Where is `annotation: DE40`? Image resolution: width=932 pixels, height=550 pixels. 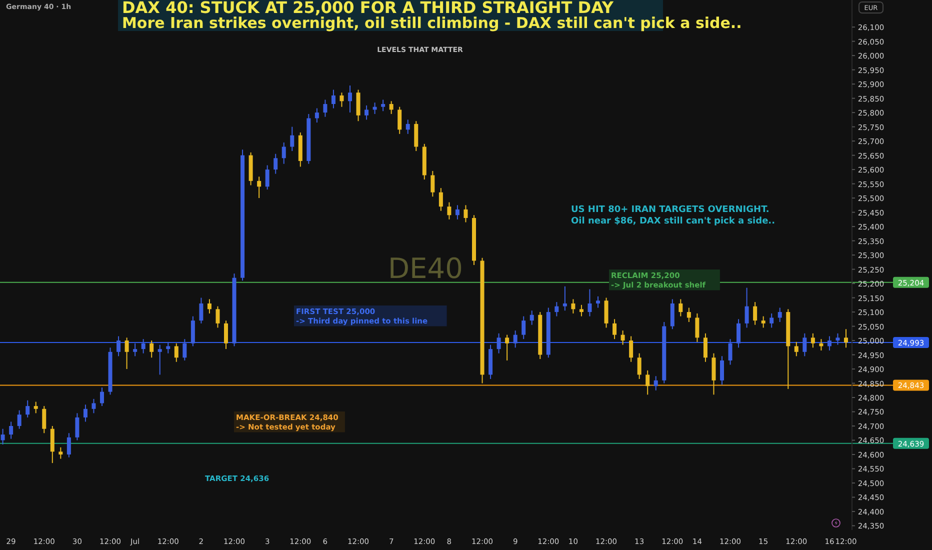
annotation: DE40 is located at coordinates (425, 268).